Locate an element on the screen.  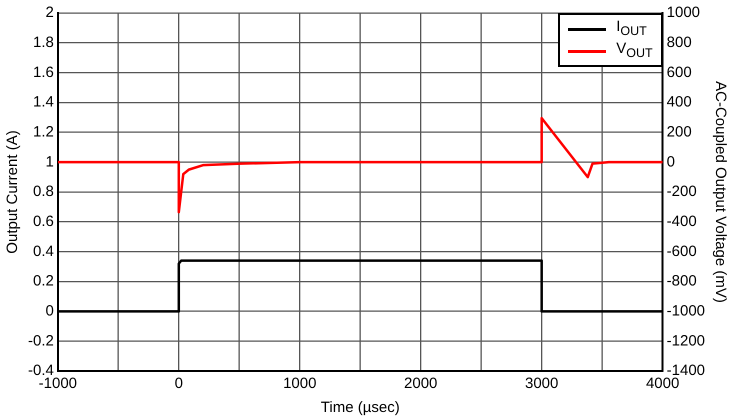
y2-tick-label: -800 is located at coordinates (681, 281).